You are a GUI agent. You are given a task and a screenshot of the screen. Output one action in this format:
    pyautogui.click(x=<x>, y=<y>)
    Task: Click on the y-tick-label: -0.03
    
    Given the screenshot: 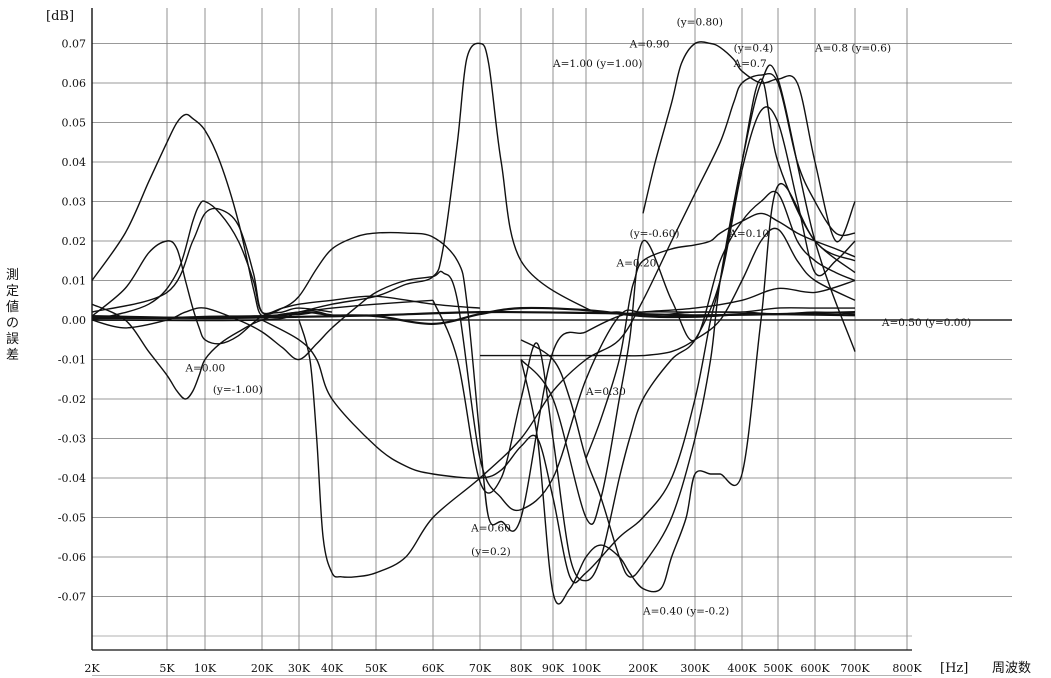 What is the action you would take?
    pyautogui.click(x=72, y=439)
    